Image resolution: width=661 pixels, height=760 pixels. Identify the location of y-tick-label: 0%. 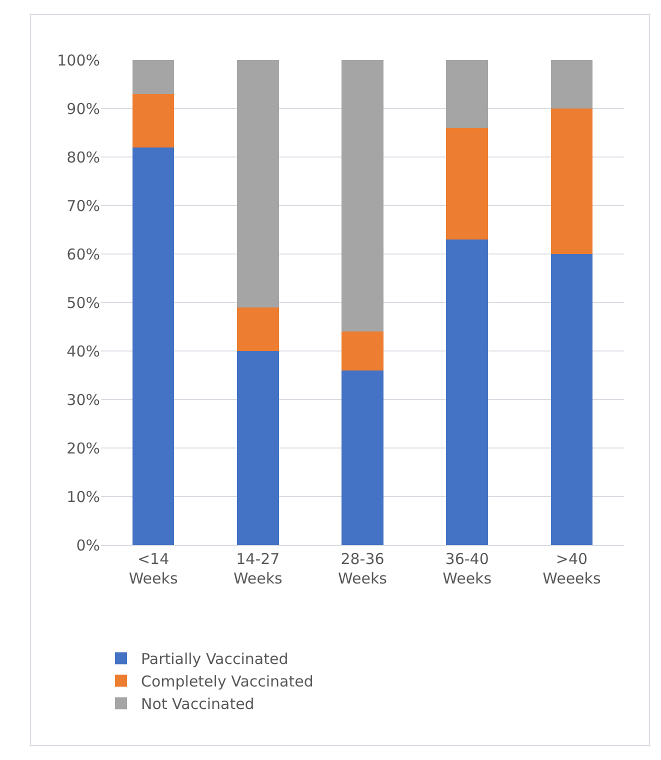
(88, 545).